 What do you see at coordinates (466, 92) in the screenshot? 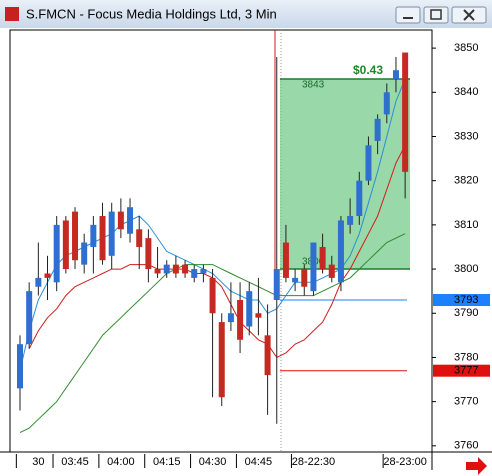
I see `y-tick-label: 3840` at bounding box center [466, 92].